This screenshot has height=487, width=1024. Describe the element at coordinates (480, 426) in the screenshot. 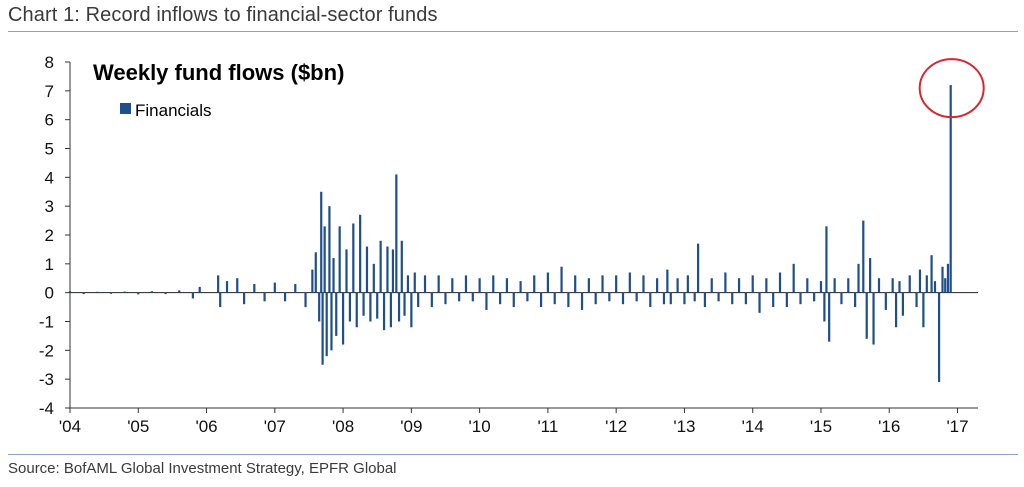

I see `x-tick-label: '10` at that location.